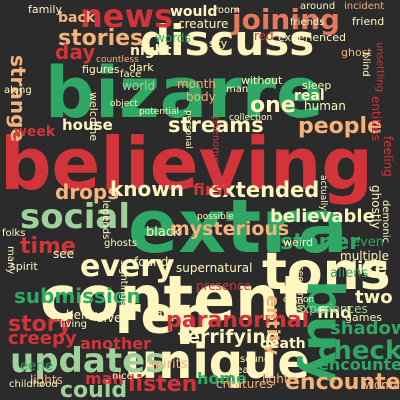 Image resolution: width=400 pixels, height=400 pixels. What do you see at coordinates (101, 69) in the screenshot?
I see `word-figures: figures` at bounding box center [101, 69].